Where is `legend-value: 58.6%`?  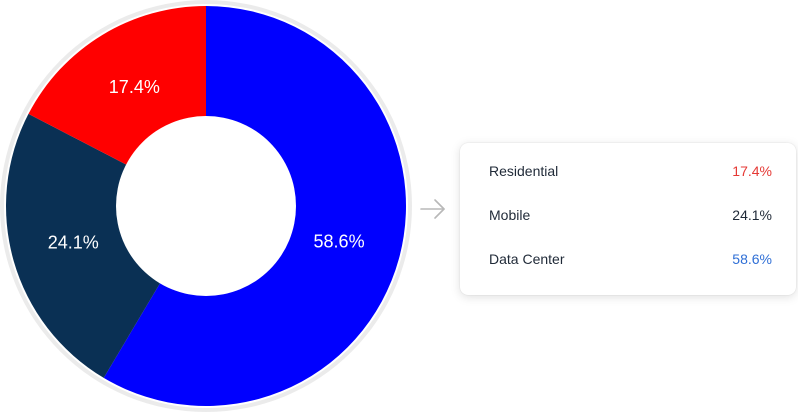
legend-value: 58.6% is located at coordinates (752, 259).